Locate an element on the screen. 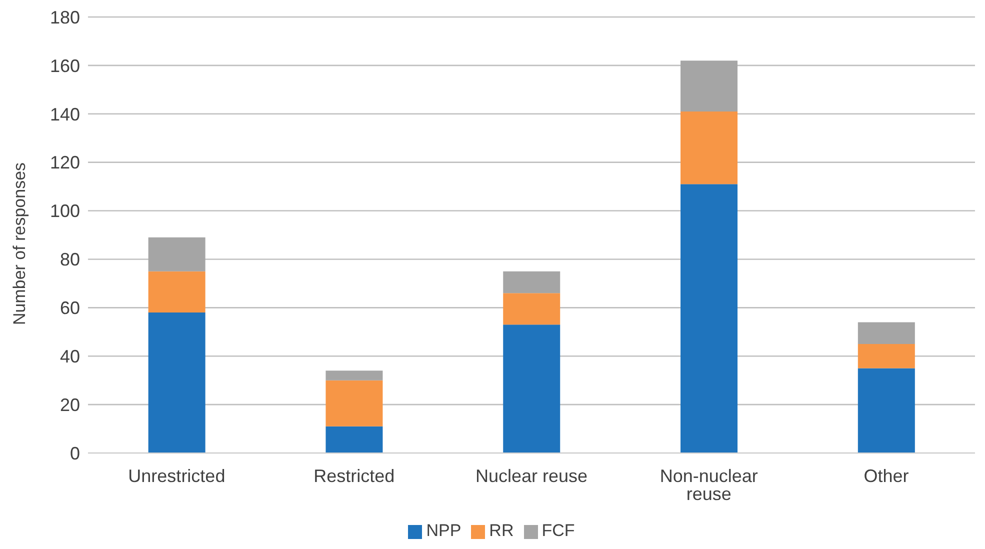 Image resolution: width=985 pixels, height=549 pixels. legend-label: FCF is located at coordinates (558, 530).